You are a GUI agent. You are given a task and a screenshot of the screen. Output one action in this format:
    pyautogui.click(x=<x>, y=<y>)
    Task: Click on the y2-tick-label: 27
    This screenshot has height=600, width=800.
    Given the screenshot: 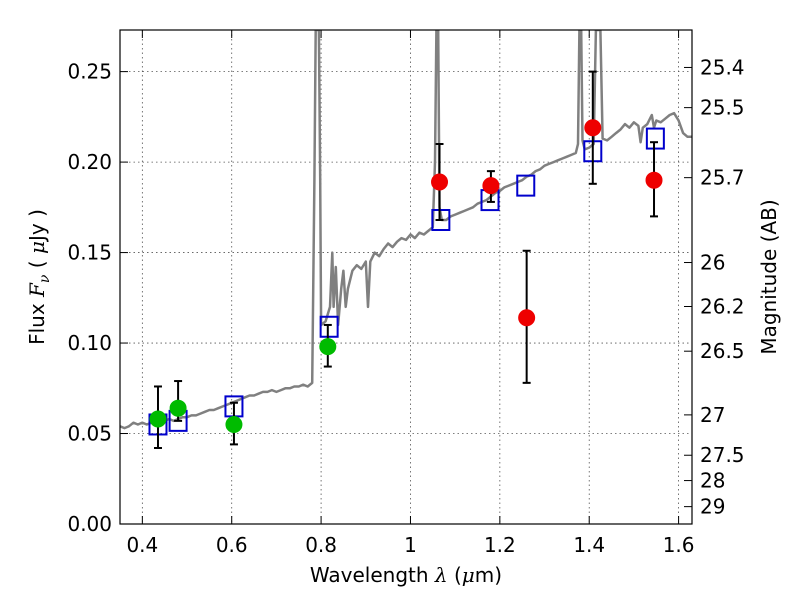 What is the action you would take?
    pyautogui.click(x=712, y=415)
    